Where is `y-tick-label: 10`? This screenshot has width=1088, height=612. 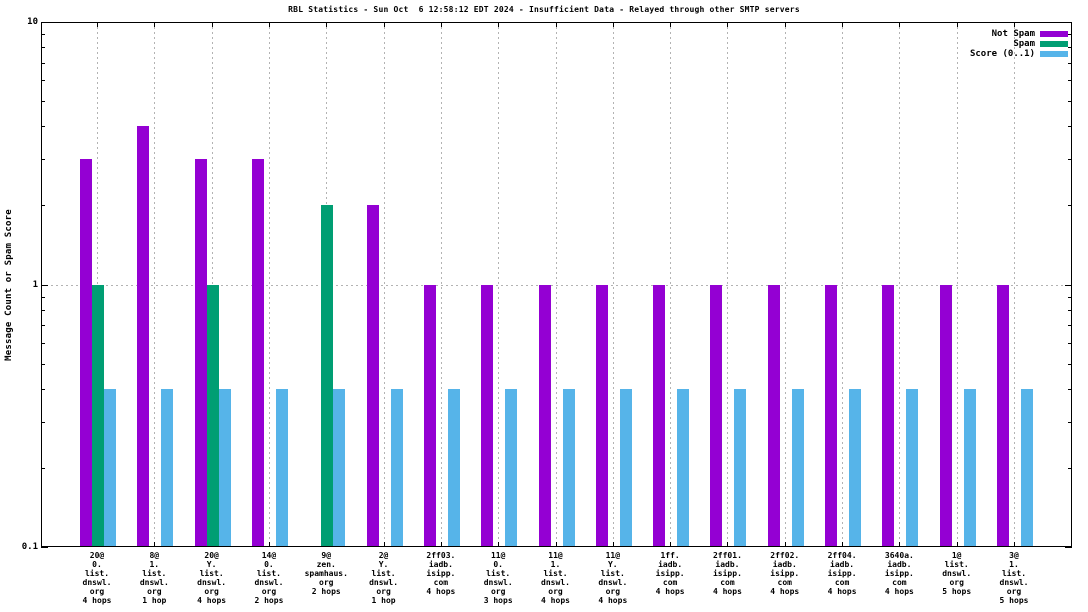
y-tick-label: 10 is located at coordinates (32, 22).